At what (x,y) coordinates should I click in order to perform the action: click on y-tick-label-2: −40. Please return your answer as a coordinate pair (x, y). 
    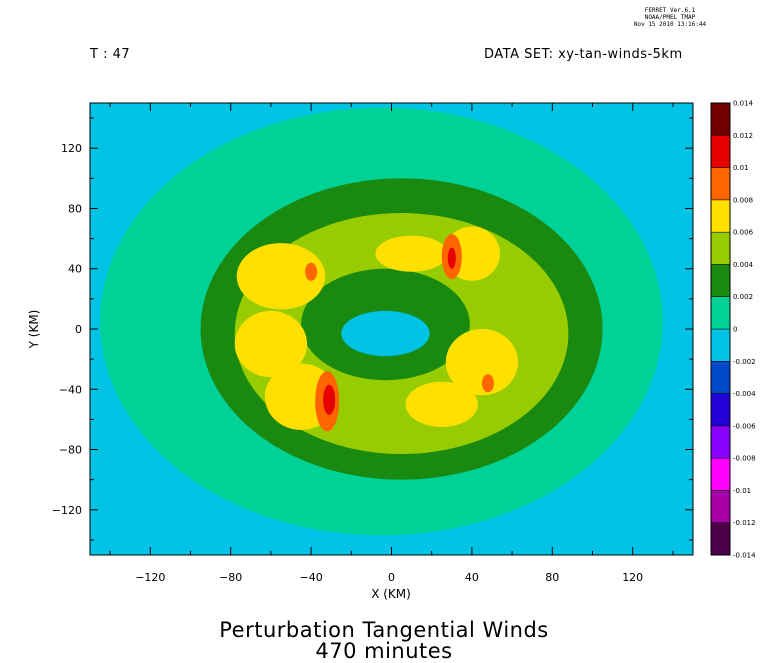
    Looking at the image, I should click on (70, 389).